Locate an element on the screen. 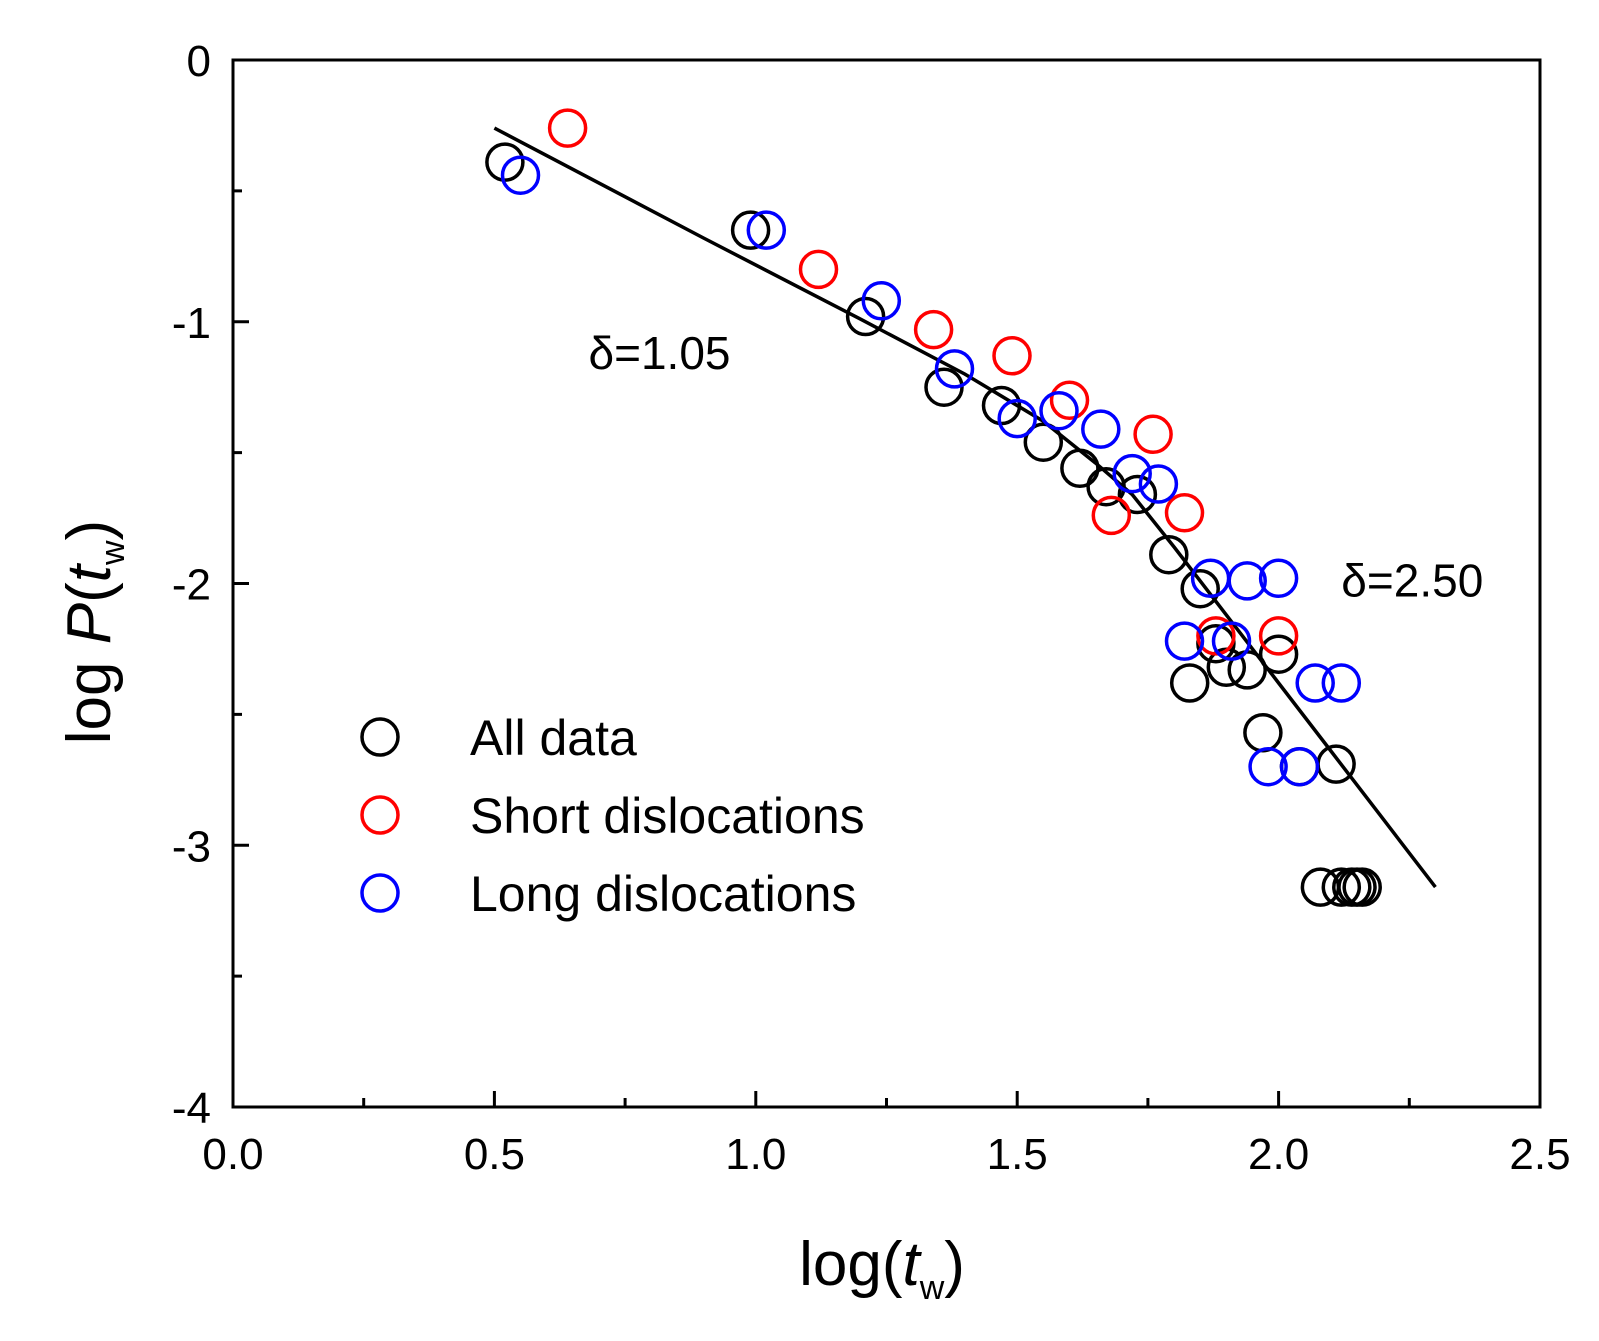 Image resolution: width=1599 pixels, height=1341 pixels. y-tick-label: 0 is located at coordinates (199, 61).